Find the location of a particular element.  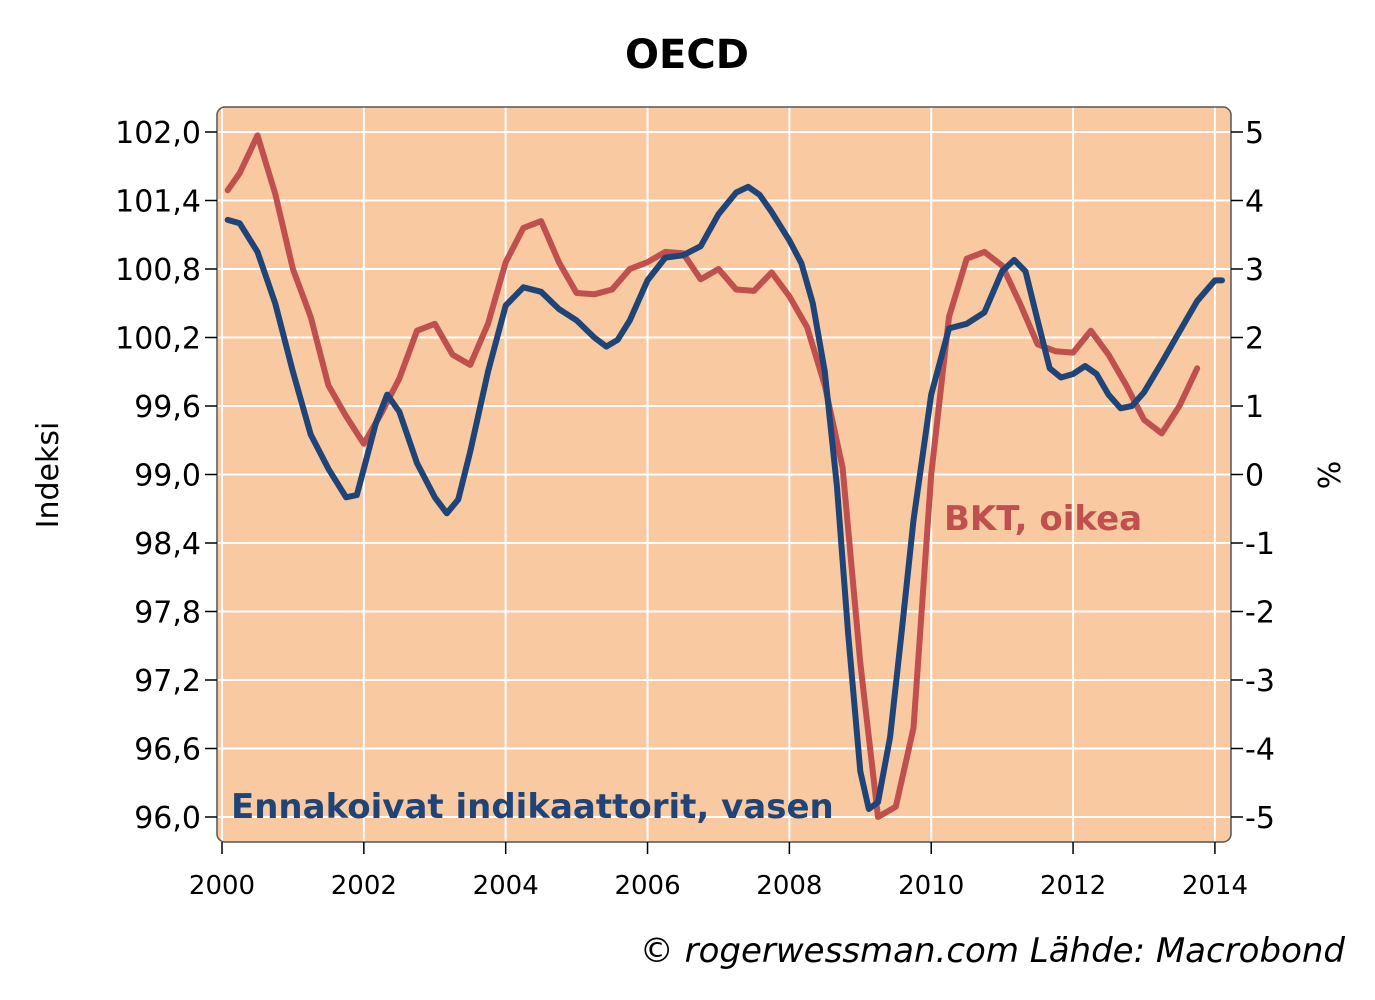

left-tick-label: 96,6 is located at coordinates (167, 750).